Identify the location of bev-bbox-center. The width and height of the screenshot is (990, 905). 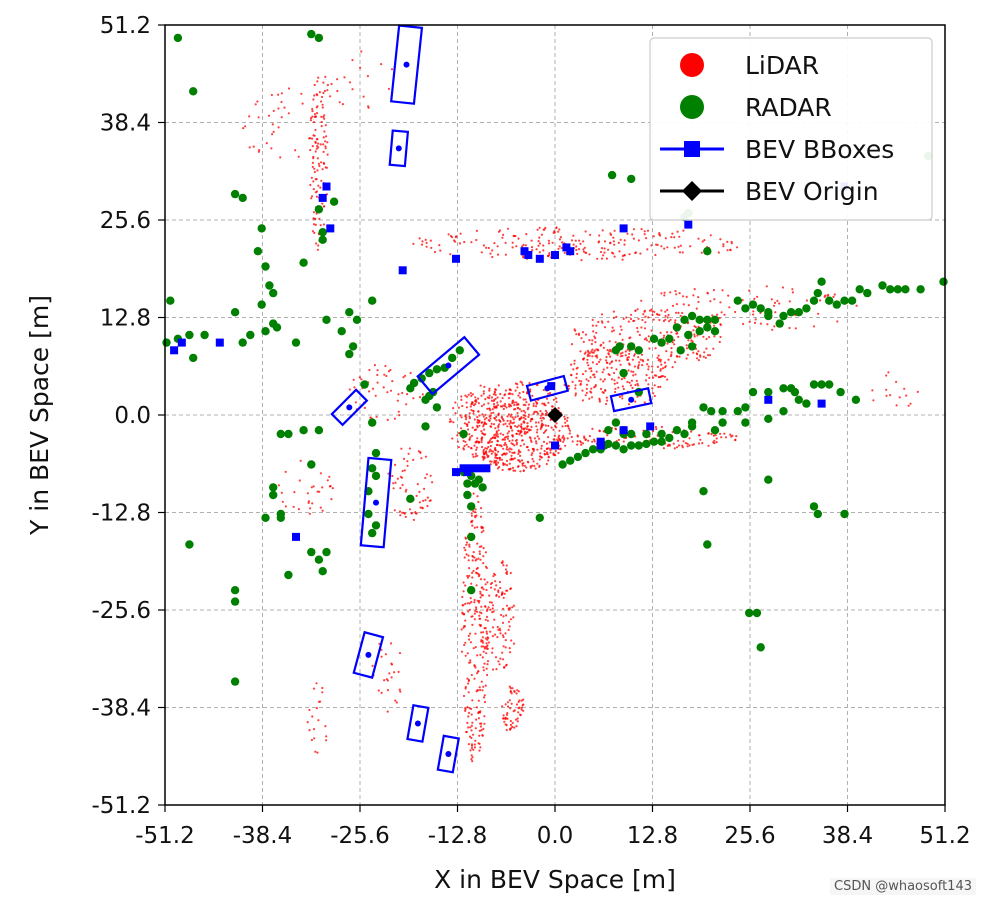
(398, 148).